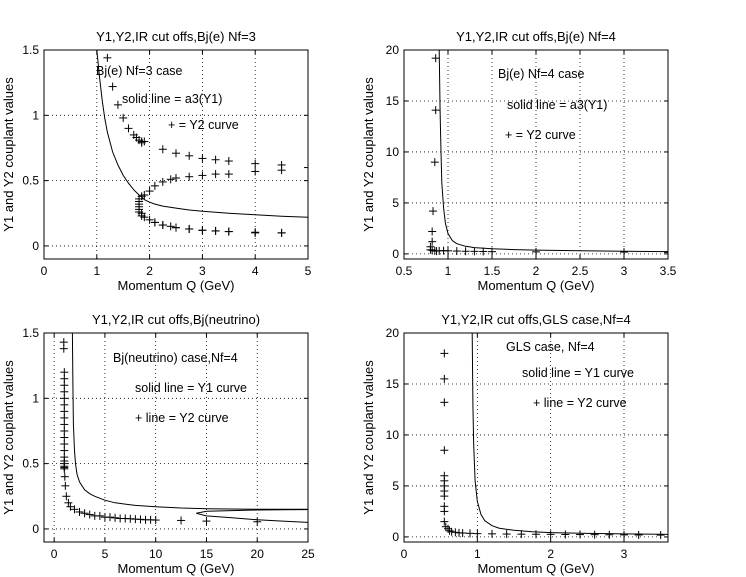 The height and width of the screenshot is (577, 746). Describe the element at coordinates (30, 50) in the screenshot. I see `y-tick-label: 1.5` at that location.